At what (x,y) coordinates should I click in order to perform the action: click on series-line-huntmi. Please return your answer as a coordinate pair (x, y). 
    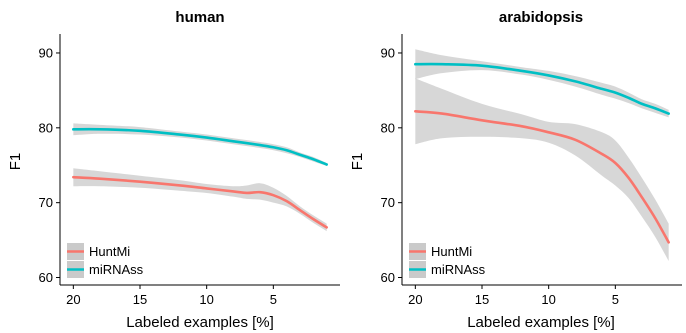
    Looking at the image, I should click on (200, 202).